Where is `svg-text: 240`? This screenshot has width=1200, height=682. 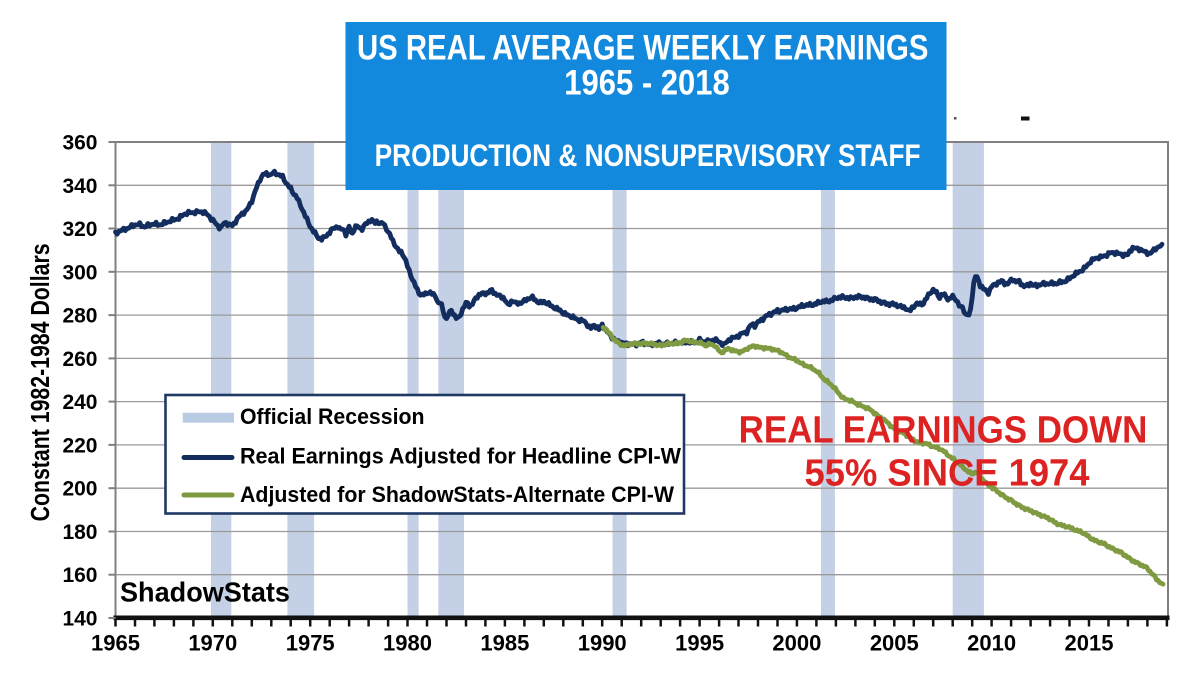 svg-text: 240 is located at coordinates (79, 402).